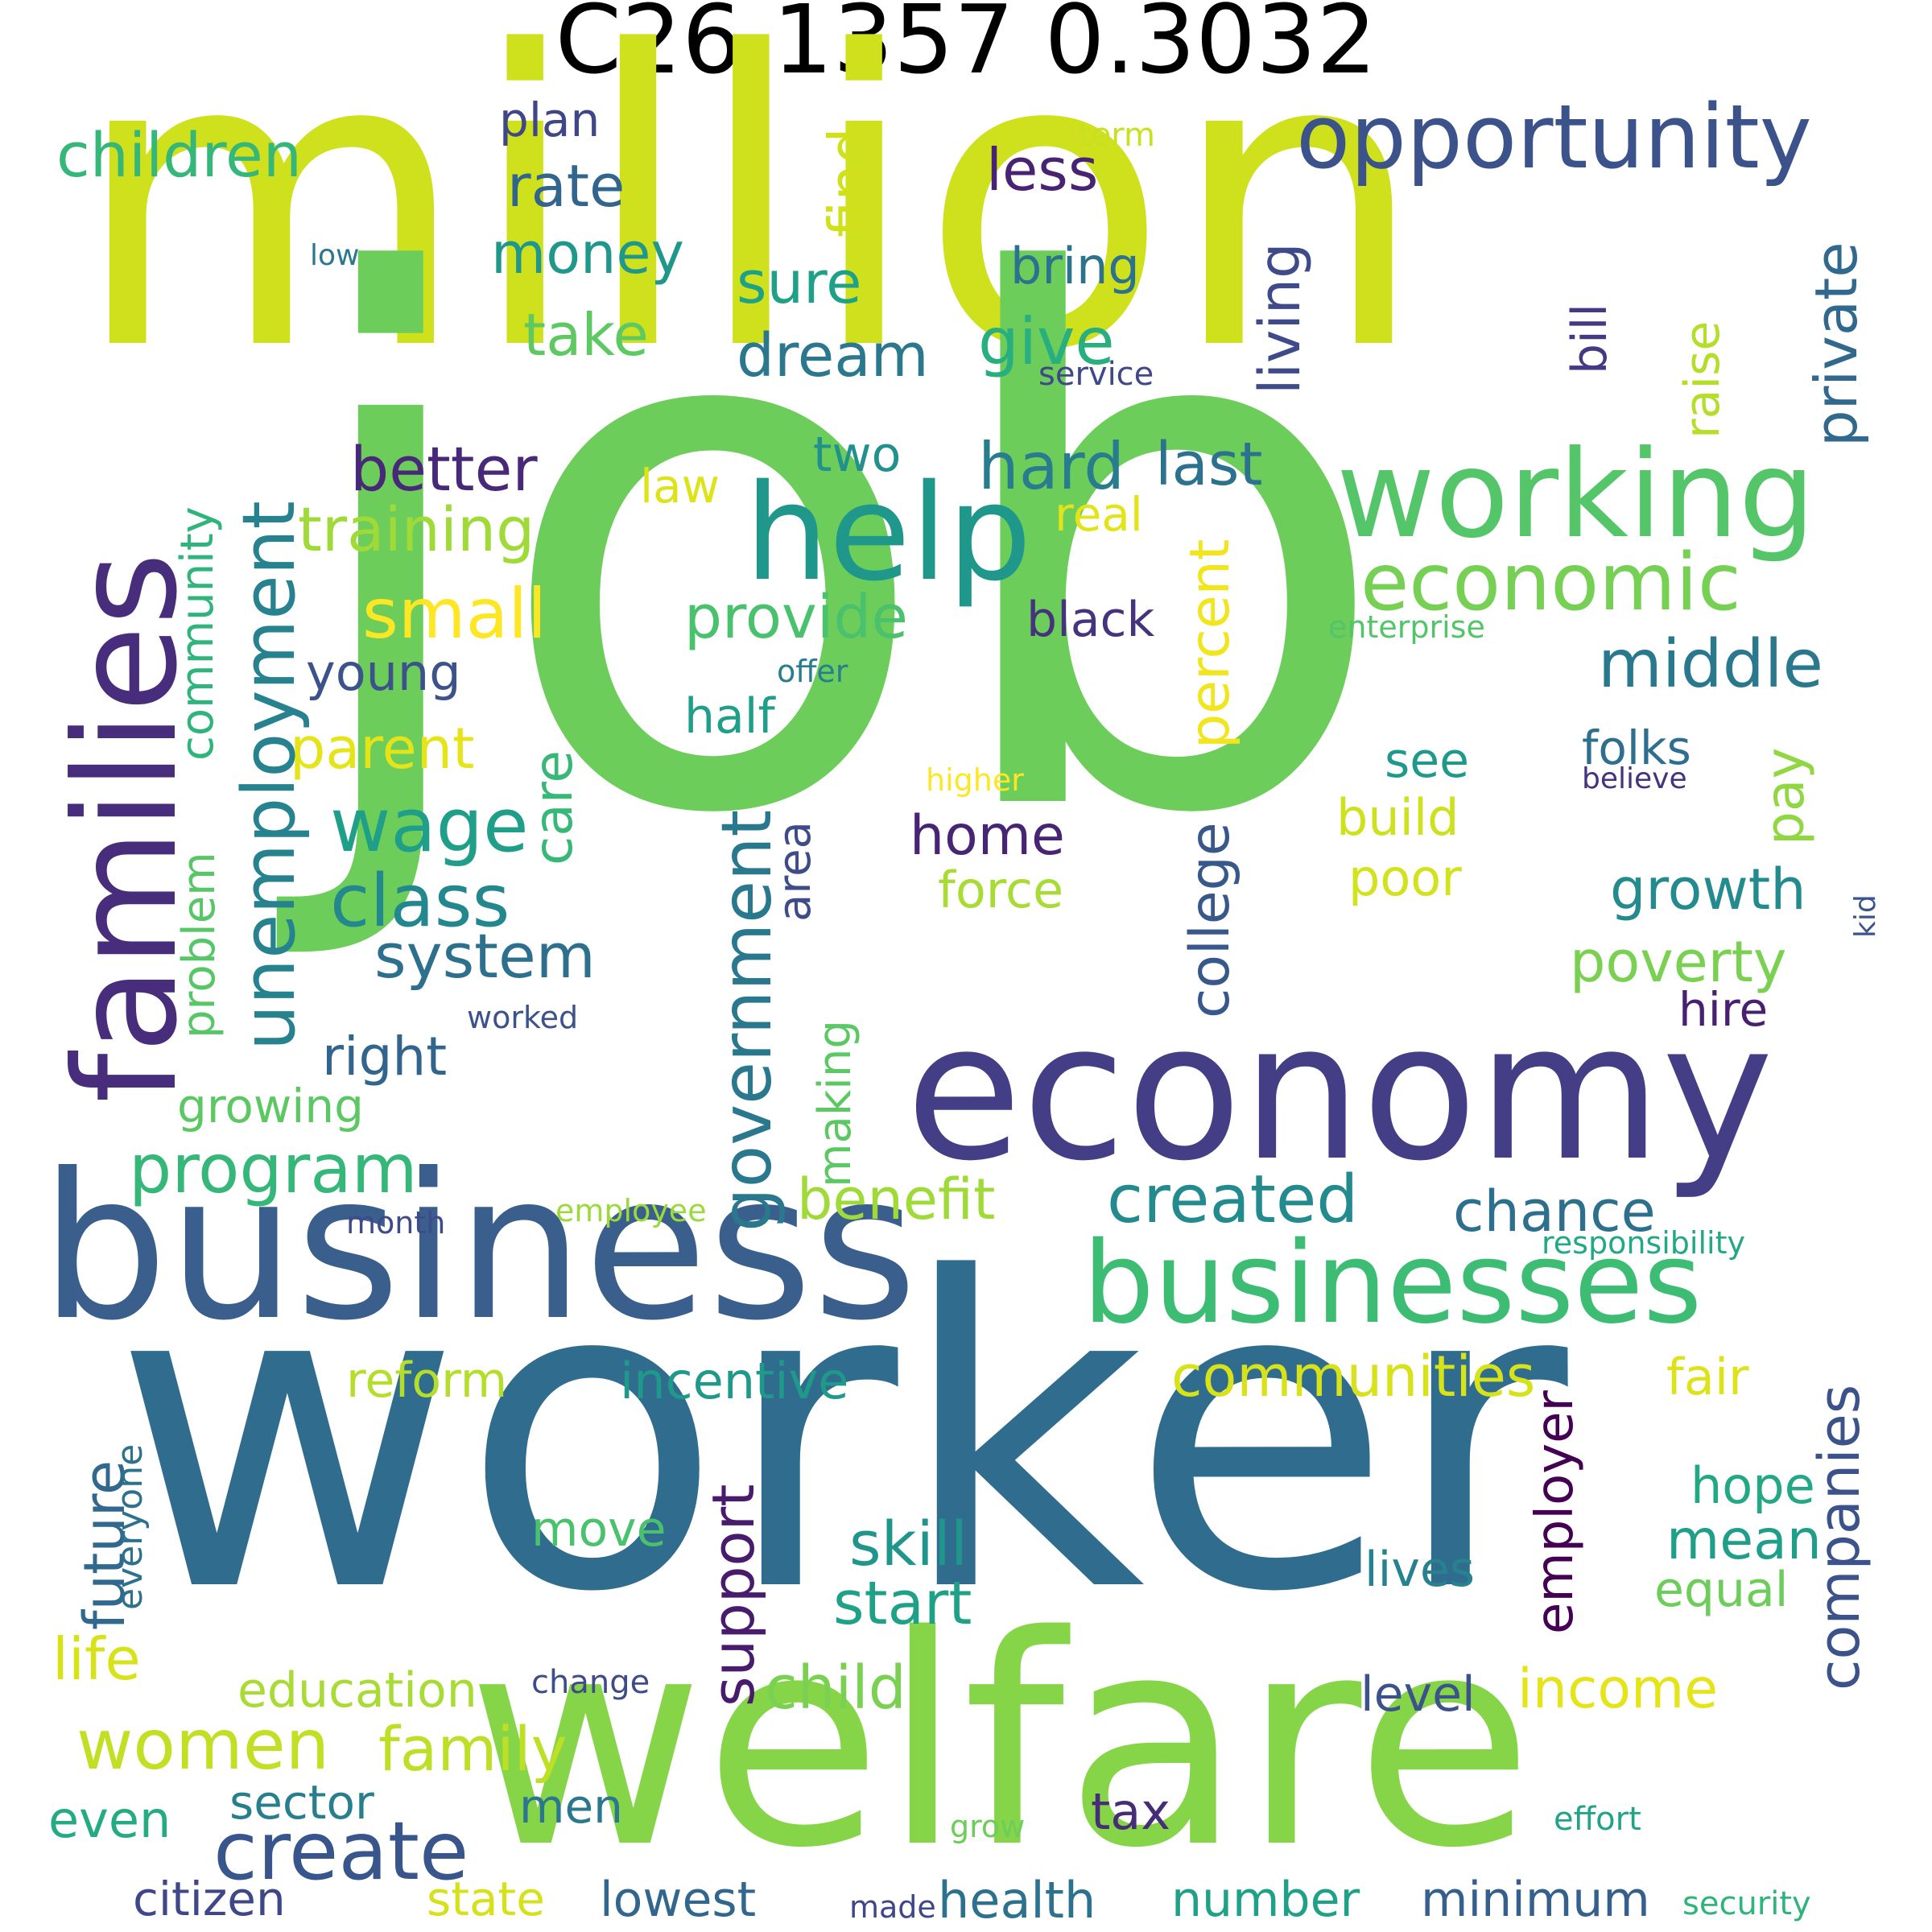 This screenshot has width=1932, height=1932. Describe the element at coordinates (1746, 1903) in the screenshot. I see `word-security: security` at that location.